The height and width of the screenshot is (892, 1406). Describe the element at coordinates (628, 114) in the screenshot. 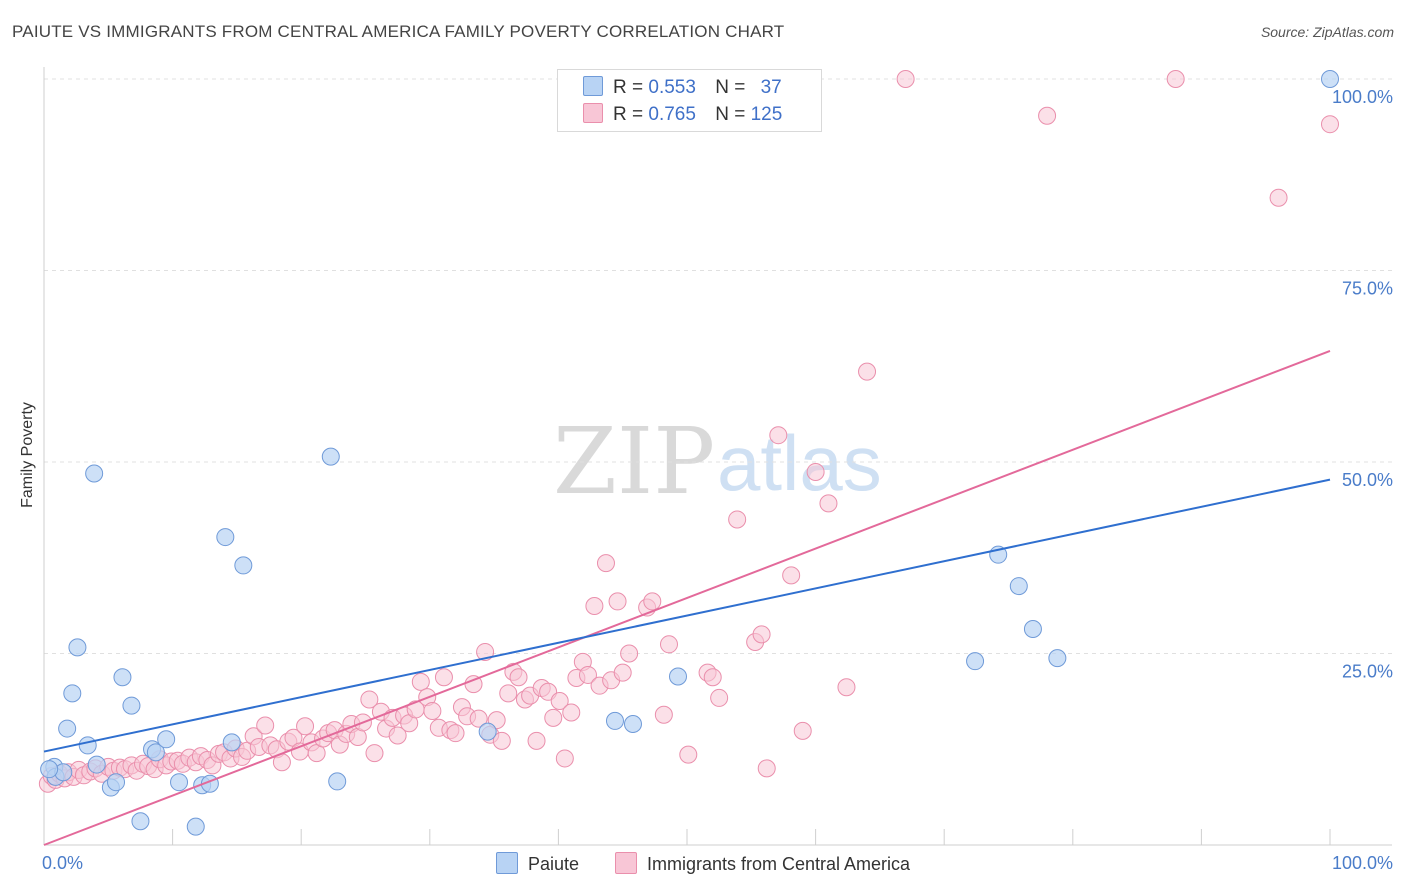

I see `ca-r-label: R =` at that location.